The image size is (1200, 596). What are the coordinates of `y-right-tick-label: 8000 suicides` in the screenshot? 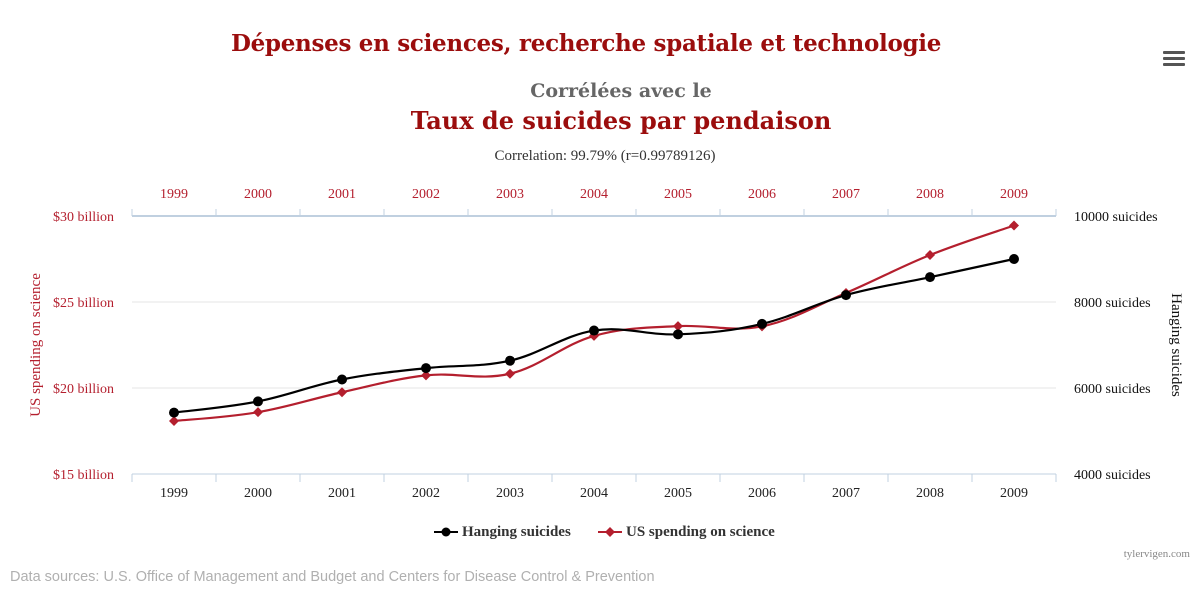 It's located at (1112, 303).